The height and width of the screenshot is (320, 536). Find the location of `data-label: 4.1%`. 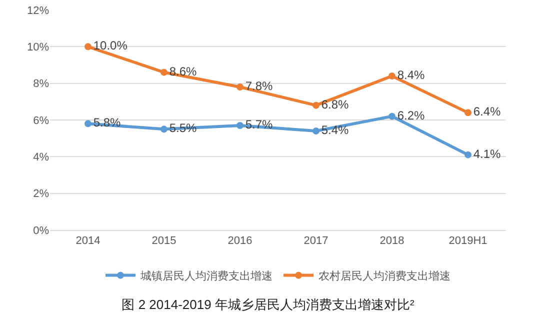

data-label: 4.1% is located at coordinates (487, 153).